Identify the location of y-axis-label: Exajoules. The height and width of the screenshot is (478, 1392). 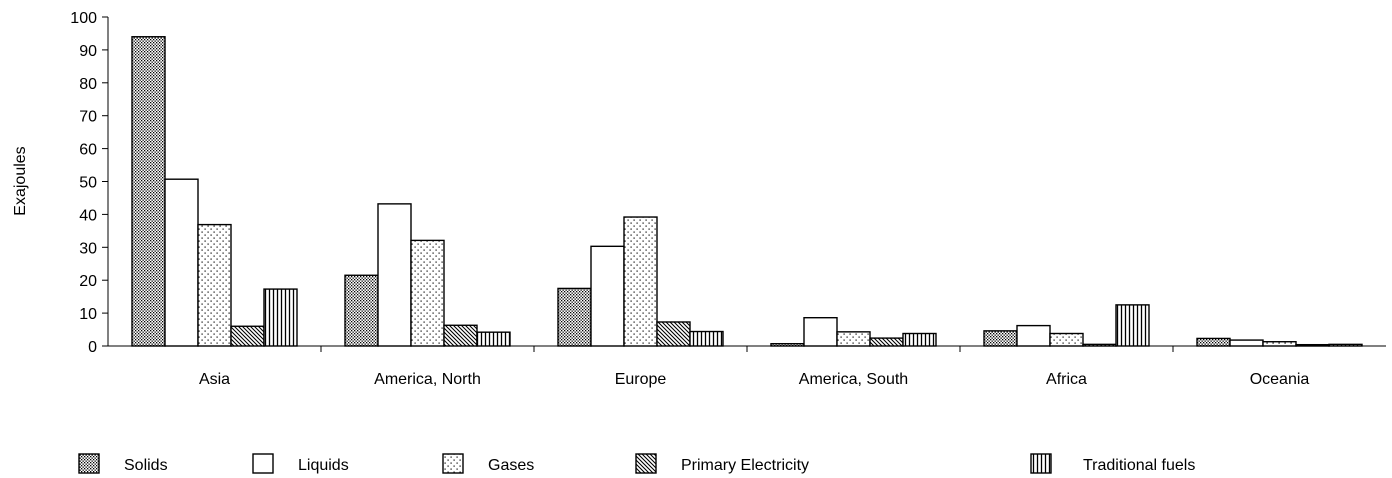
(20, 180).